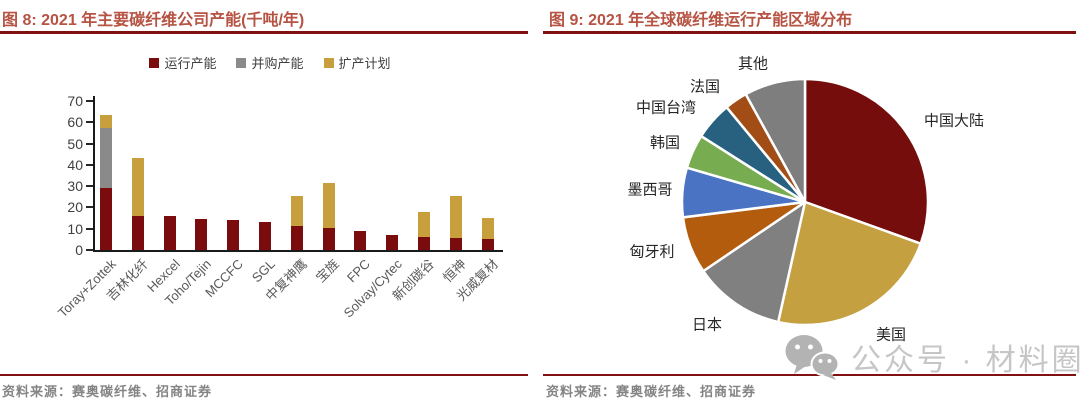 This screenshot has height=406, width=1080. What do you see at coordinates (75, 228) in the screenshot?
I see `y-axis-label: 10` at bounding box center [75, 228].